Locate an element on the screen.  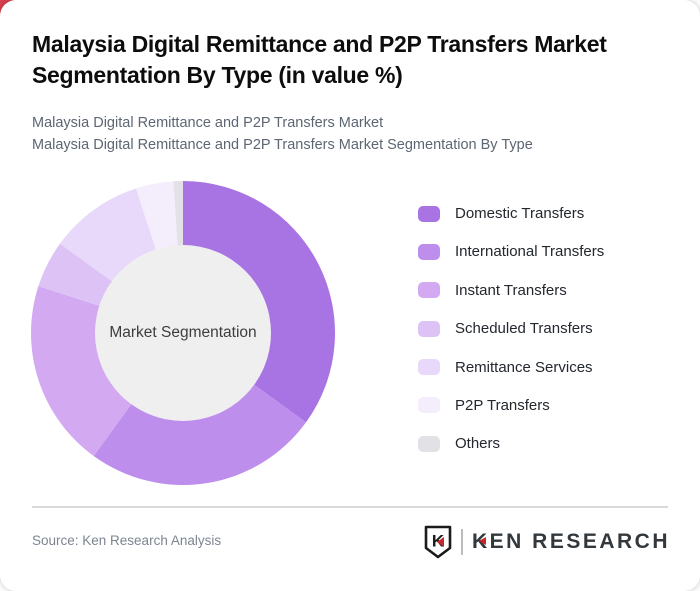
logo-rest: EN RESEARCH is located at coordinates (579, 541).